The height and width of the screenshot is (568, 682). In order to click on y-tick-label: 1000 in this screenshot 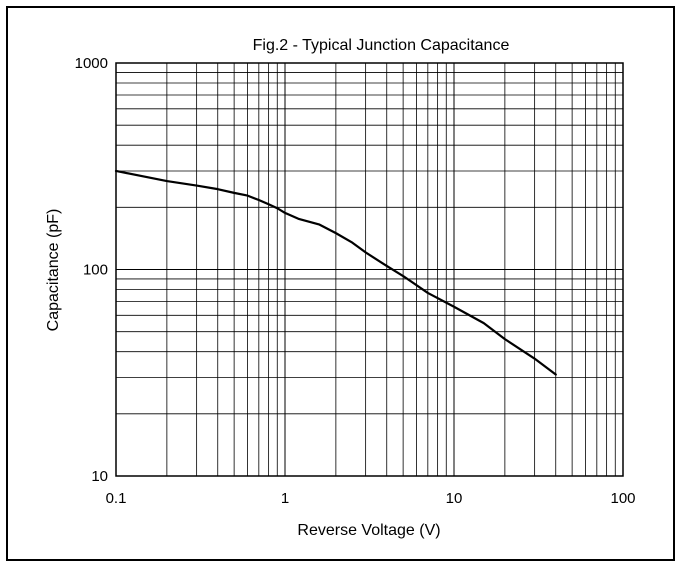, I will do `click(91, 63)`.